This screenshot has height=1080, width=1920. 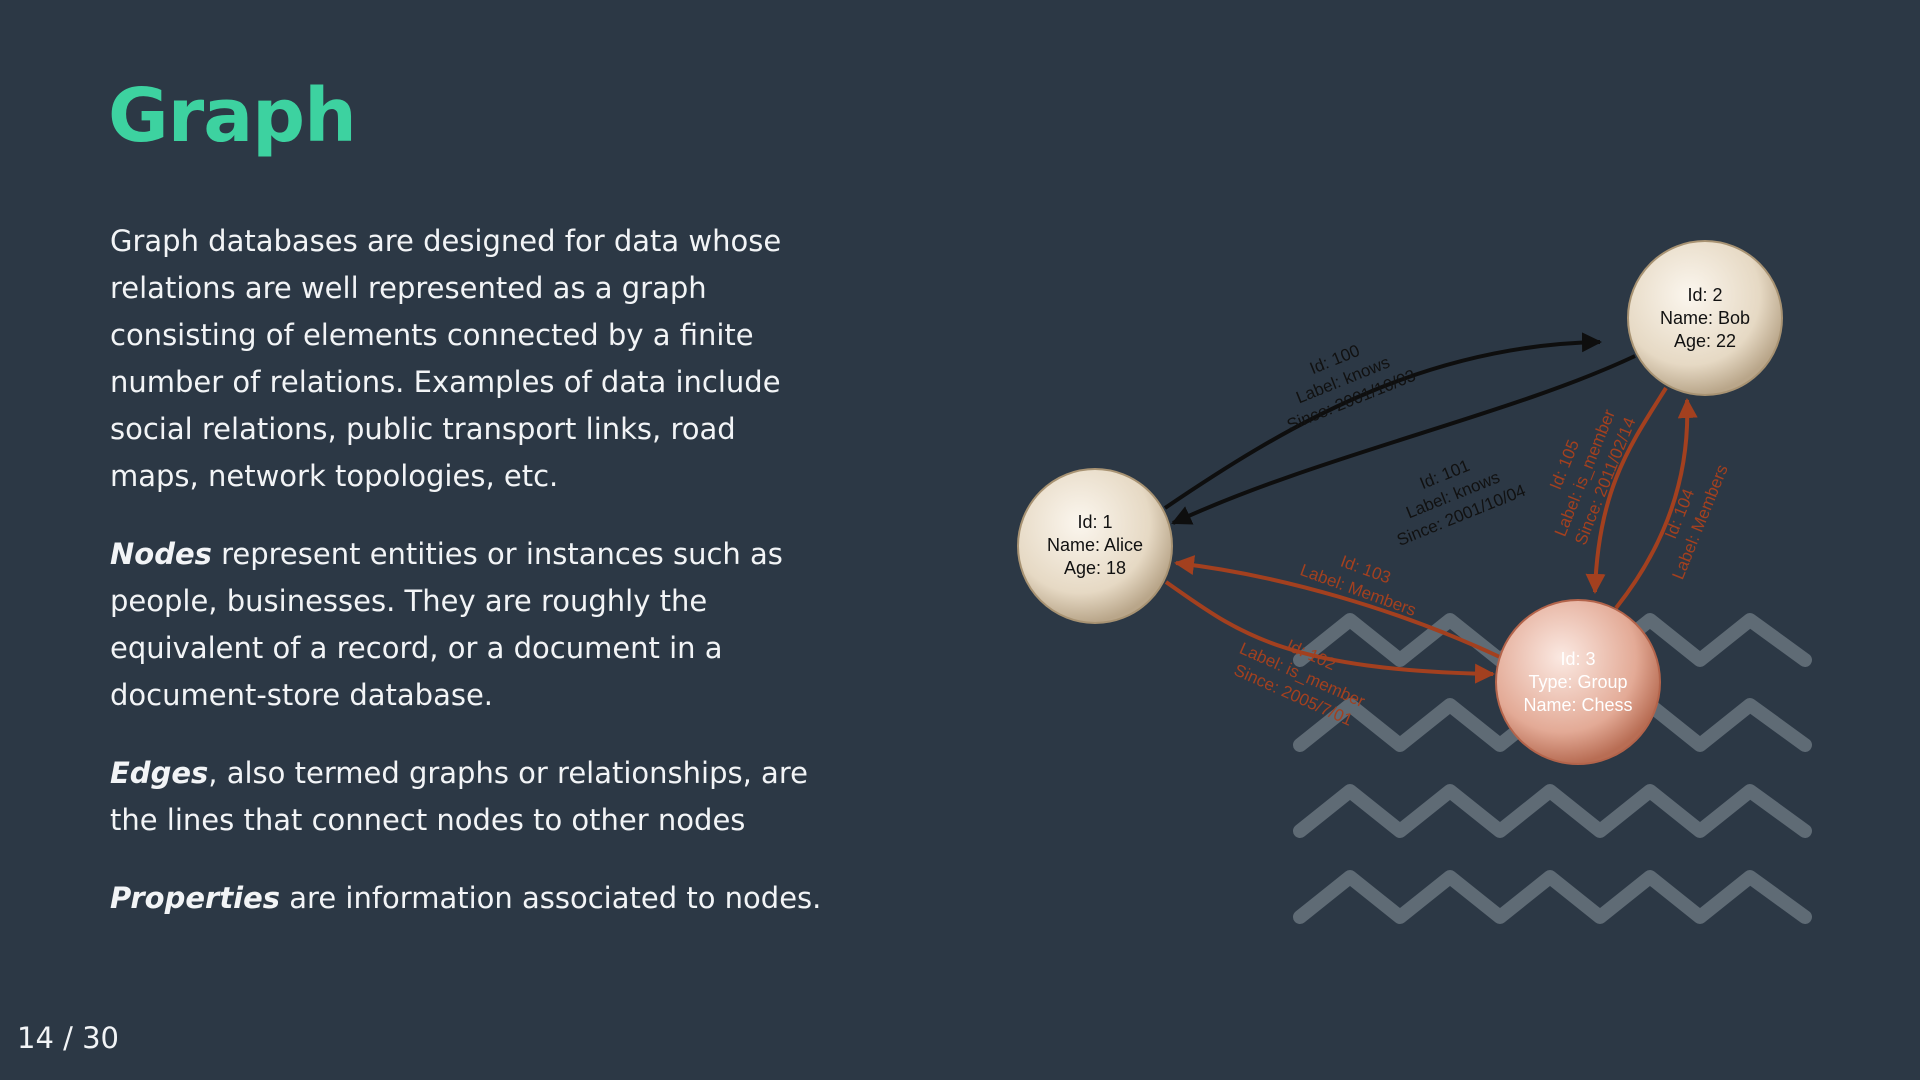 I want to click on node-alice: Id: 1 Name: Alice Age: 18, so click(x=1095, y=546).